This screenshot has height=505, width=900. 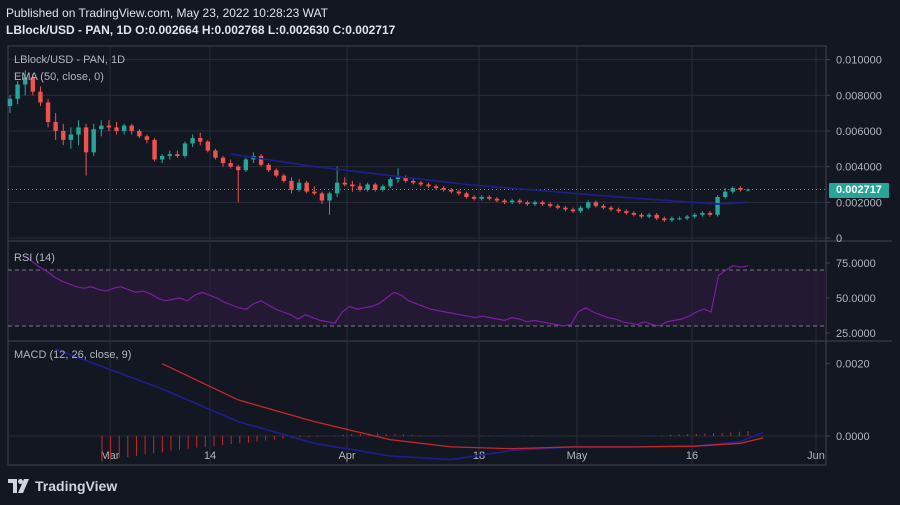 I want to click on x-tick-label: 14, so click(x=210, y=456).